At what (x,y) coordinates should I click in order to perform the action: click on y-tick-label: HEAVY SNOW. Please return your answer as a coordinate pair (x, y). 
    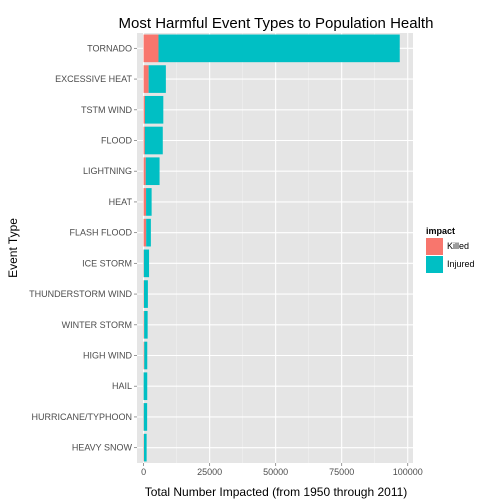
    Looking at the image, I should click on (102, 448).